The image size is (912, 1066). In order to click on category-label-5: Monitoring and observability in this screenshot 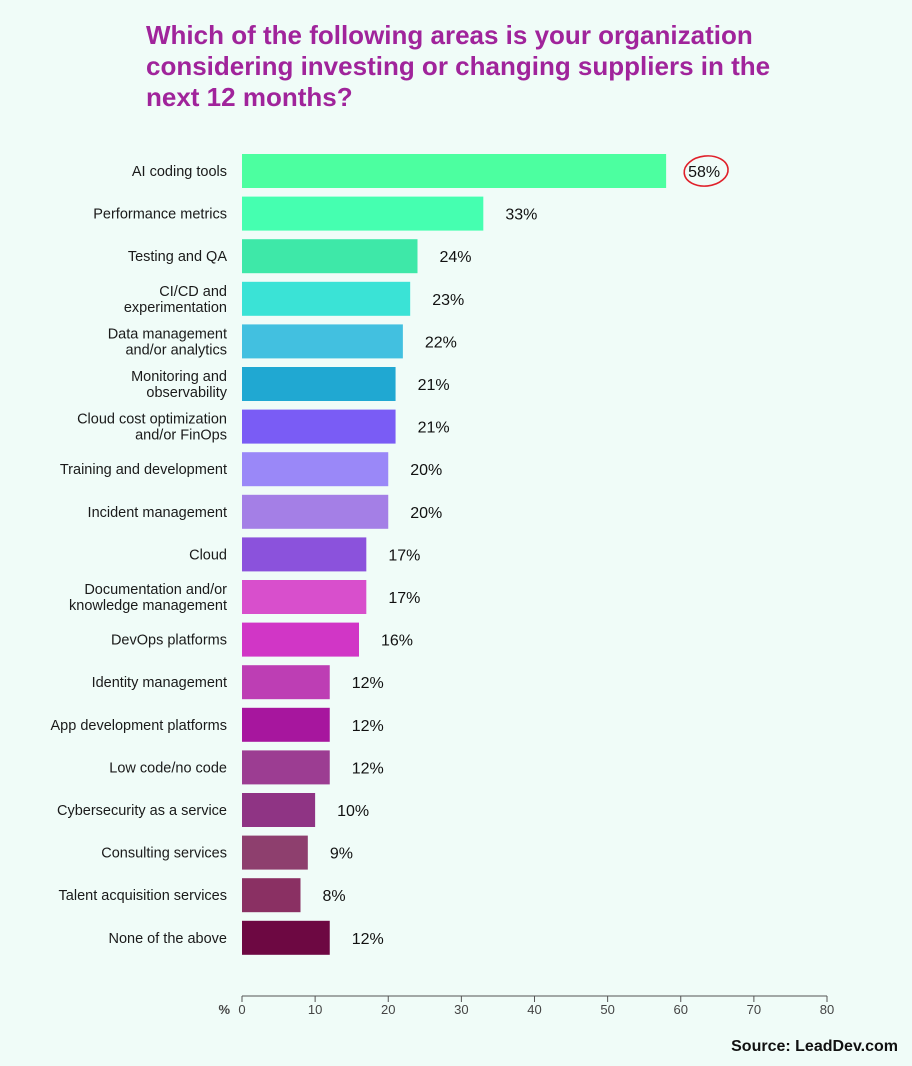, I will do `click(179, 385)`.